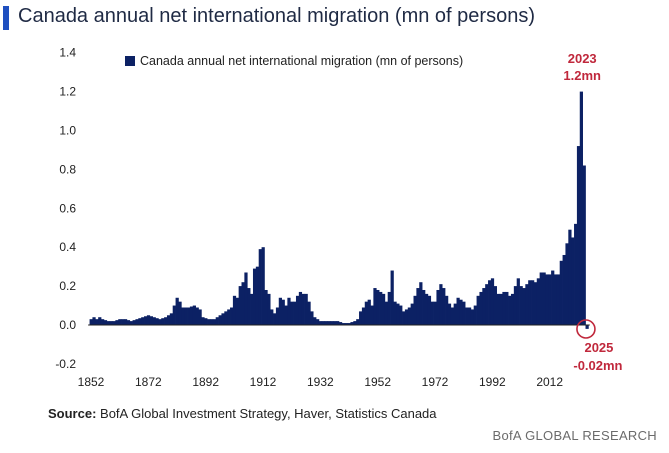  What do you see at coordinates (237, 311) in the screenshot?
I see `bar-1903` at bounding box center [237, 311].